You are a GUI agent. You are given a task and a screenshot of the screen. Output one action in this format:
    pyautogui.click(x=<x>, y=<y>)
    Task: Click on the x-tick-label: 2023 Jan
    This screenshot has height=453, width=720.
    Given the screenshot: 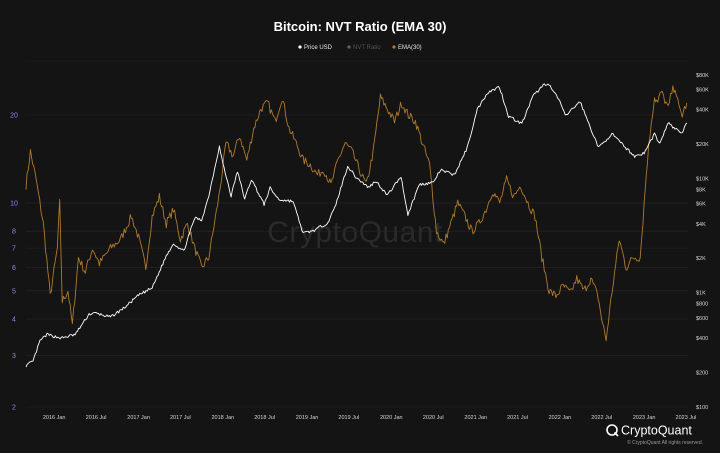 What is the action you would take?
    pyautogui.click(x=644, y=418)
    